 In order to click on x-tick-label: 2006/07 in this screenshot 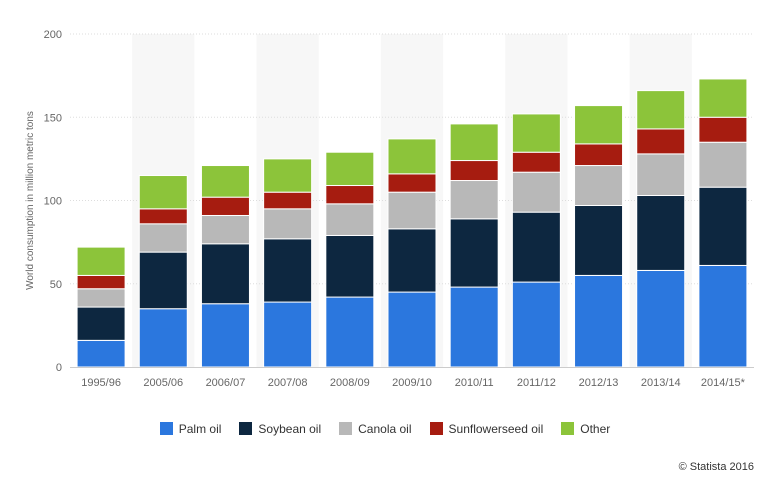, I will do `click(226, 383)`.